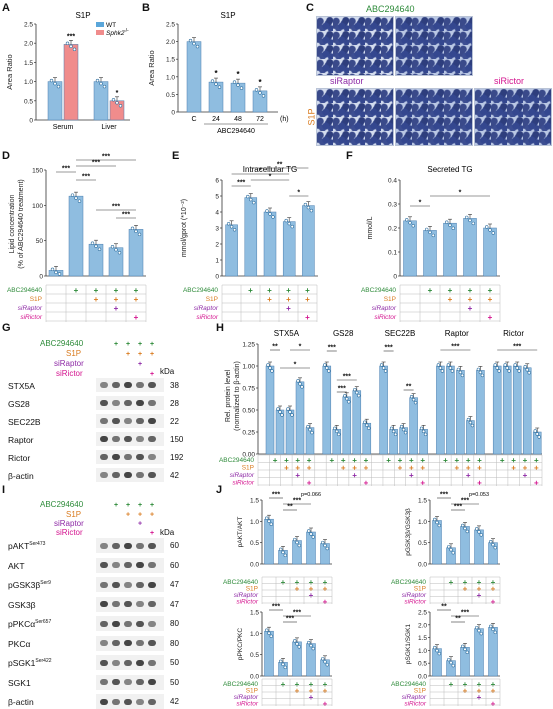 This screenshot has width=553, height=709. I want to click on panel-h-ylabel2: (normalized to β-actin), so click(237, 396).